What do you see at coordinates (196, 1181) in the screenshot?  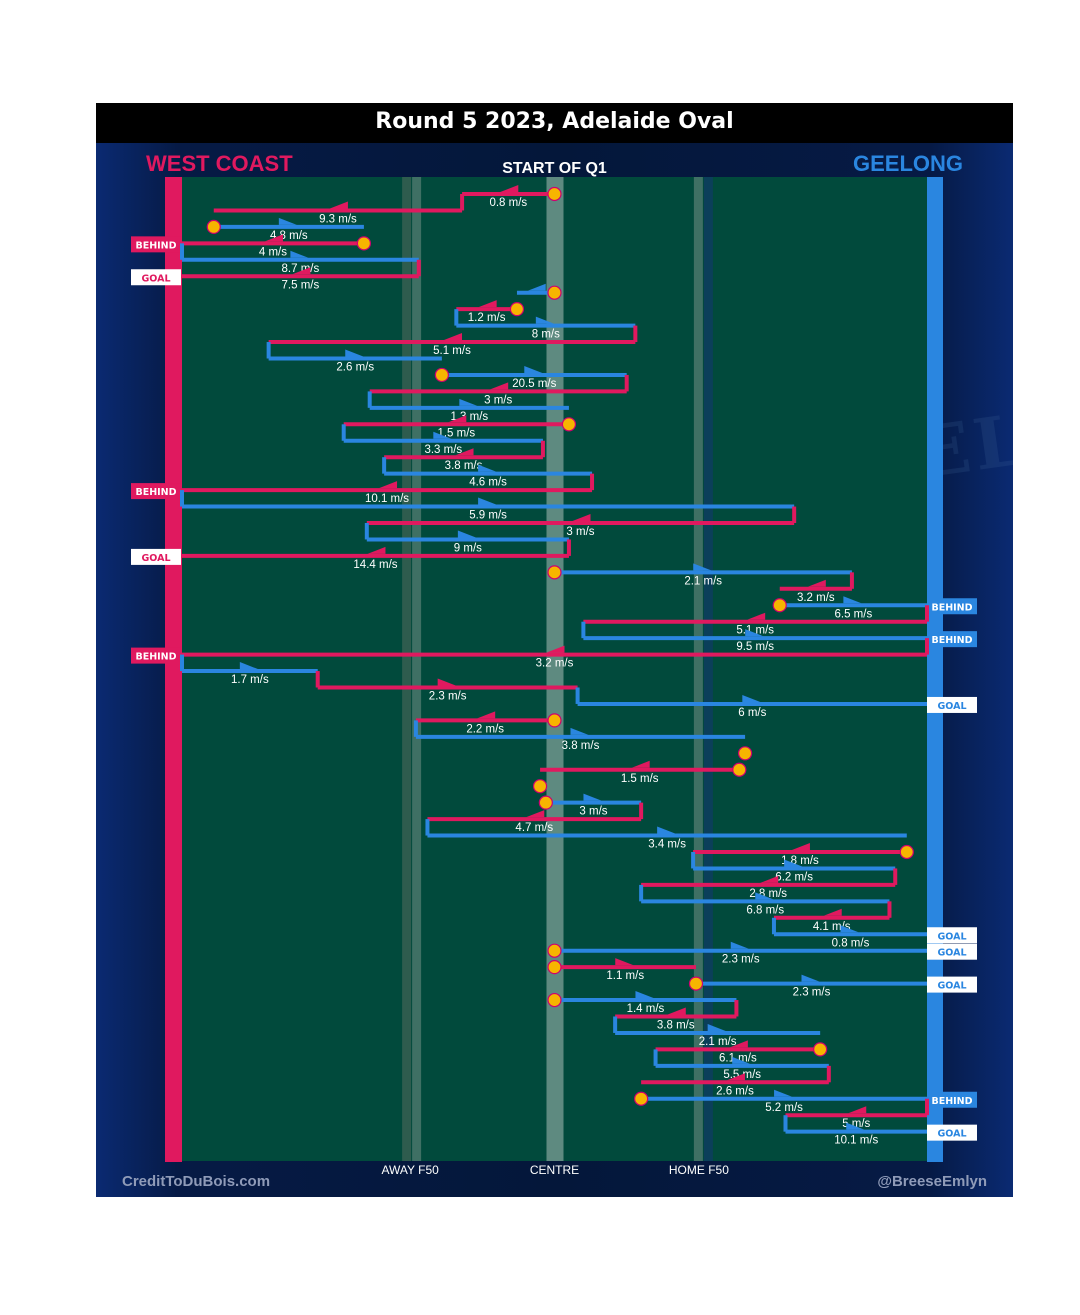 I see `credit-left: CreditToDuBois.com` at bounding box center [196, 1181].